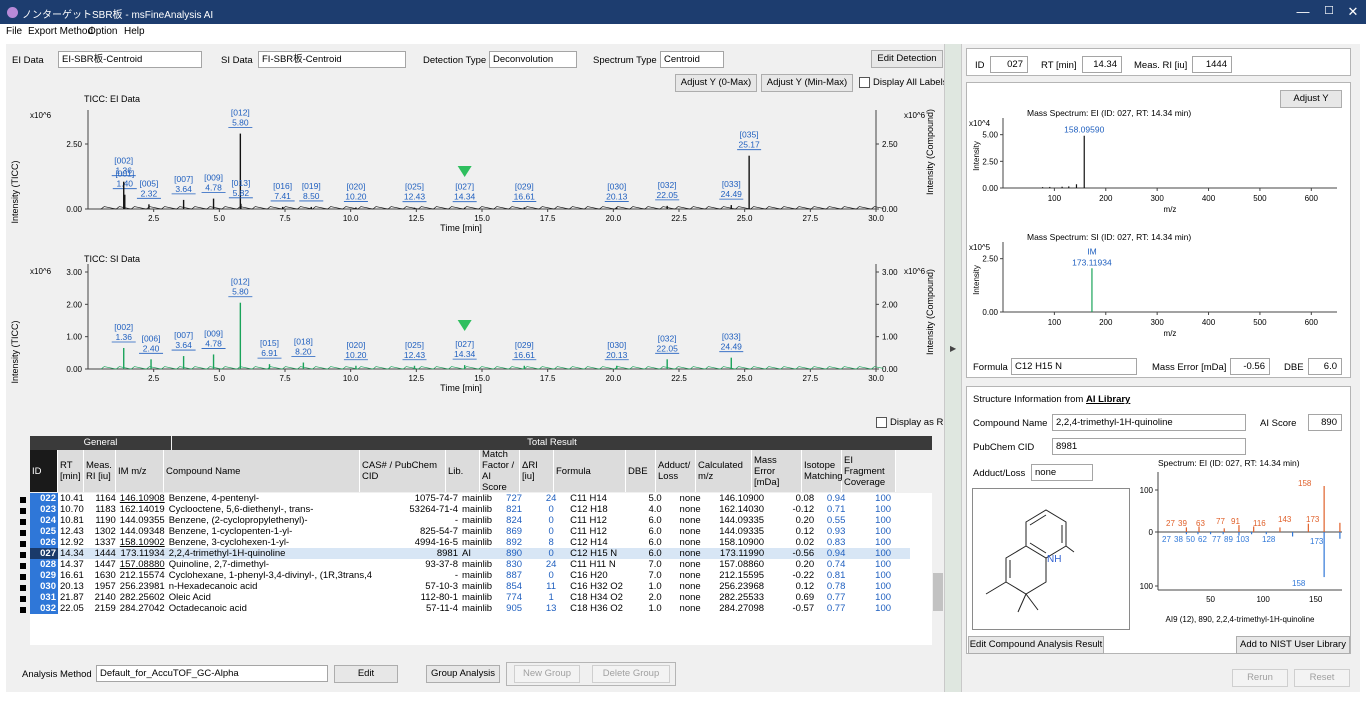 Image resolution: width=1366 pixels, height=704 pixels. What do you see at coordinates (537, 471) in the screenshot?
I see `column-header: ΔRI [iu]` at bounding box center [537, 471].